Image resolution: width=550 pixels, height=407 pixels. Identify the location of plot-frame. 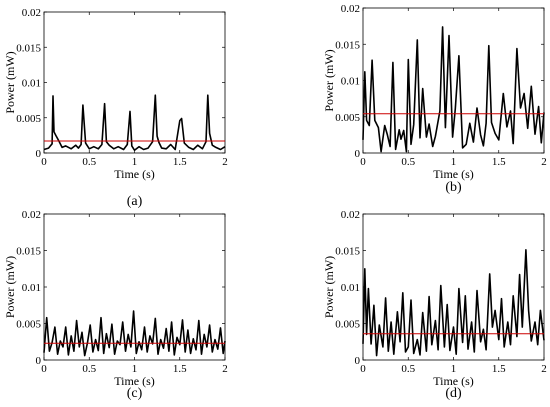
(134, 82).